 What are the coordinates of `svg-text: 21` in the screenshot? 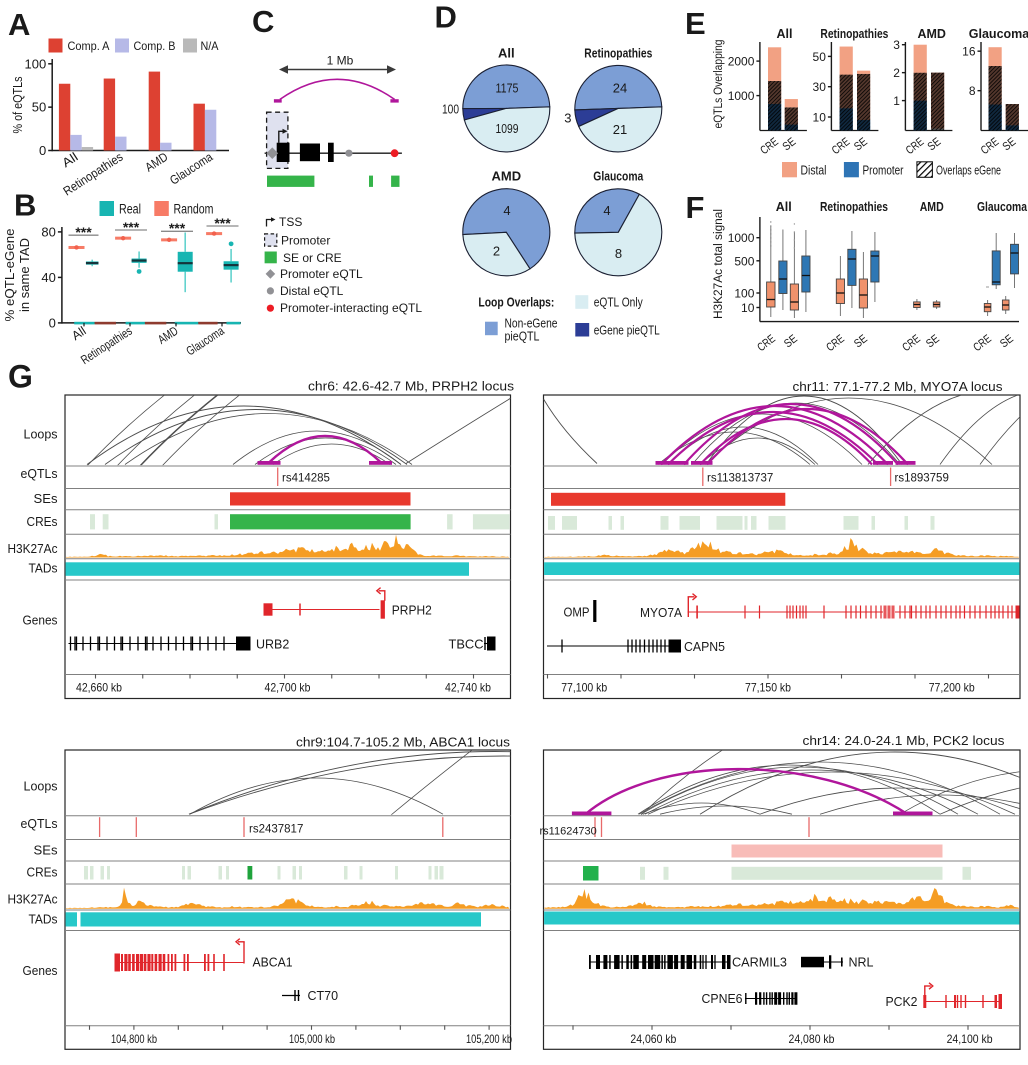 It's located at (620, 129).